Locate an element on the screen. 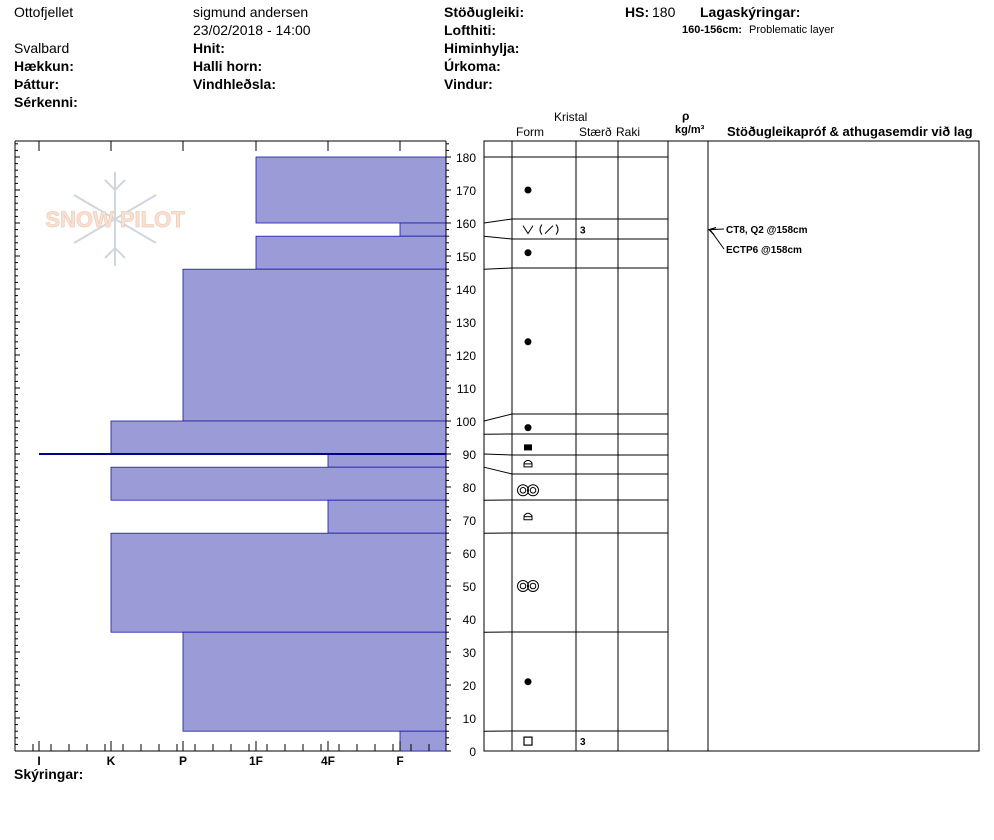 The width and height of the screenshot is (994, 840). region: Svalbard is located at coordinates (42, 48).